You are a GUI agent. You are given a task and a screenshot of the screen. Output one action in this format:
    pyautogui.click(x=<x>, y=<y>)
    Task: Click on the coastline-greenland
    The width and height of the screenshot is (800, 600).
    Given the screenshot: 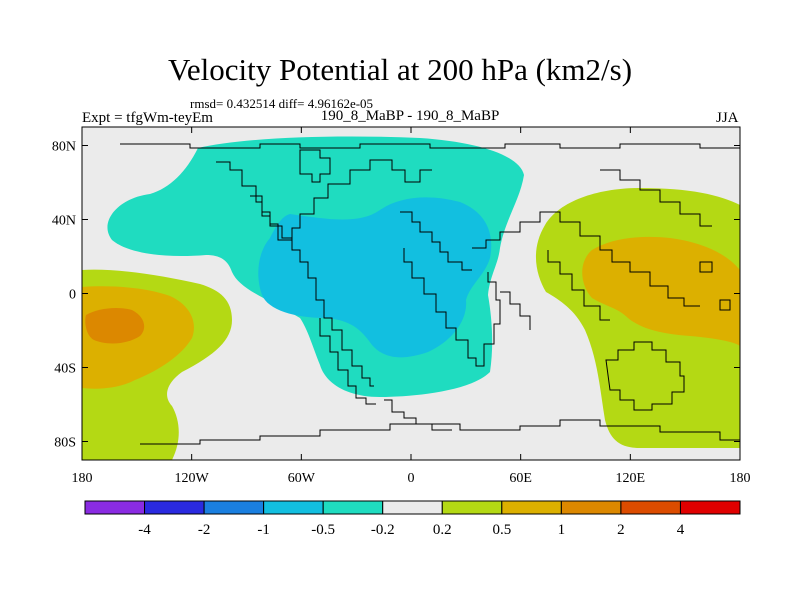 What is the action you would take?
    pyautogui.click(x=315, y=166)
    